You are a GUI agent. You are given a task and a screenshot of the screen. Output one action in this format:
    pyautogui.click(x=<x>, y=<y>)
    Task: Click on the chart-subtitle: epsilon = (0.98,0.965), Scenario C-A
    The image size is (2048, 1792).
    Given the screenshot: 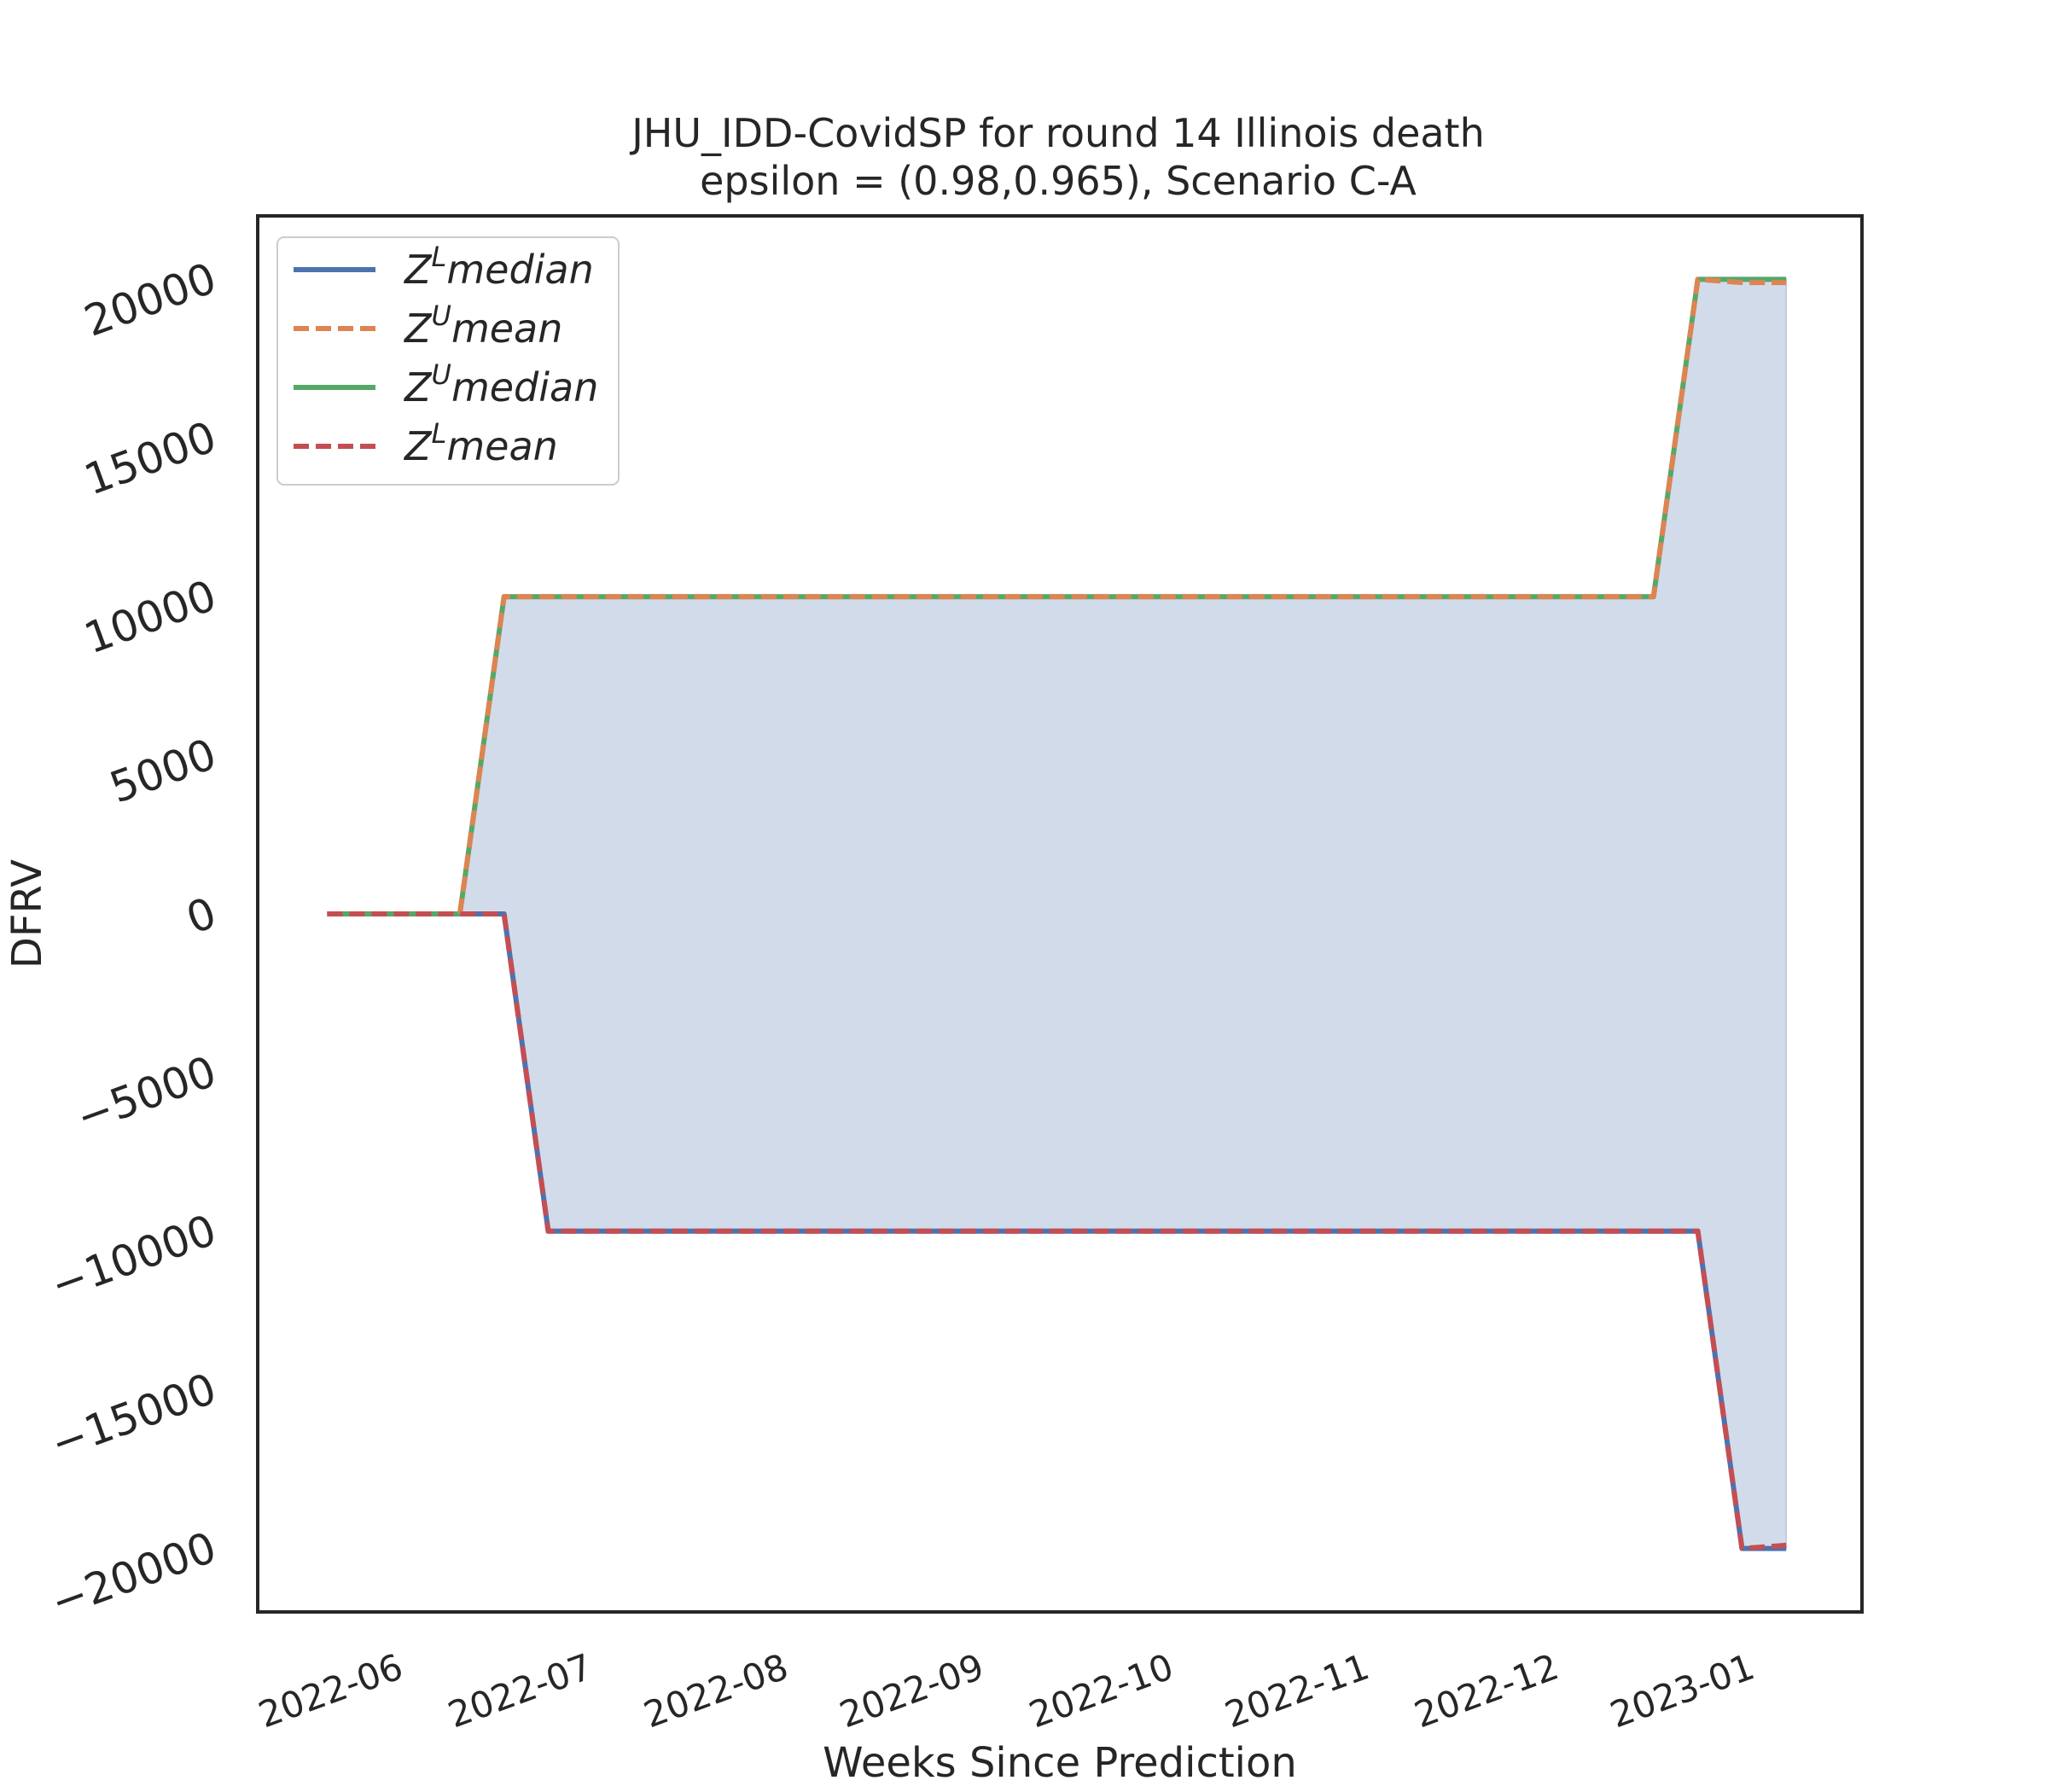 What is the action you would take?
    pyautogui.click(x=1058, y=181)
    